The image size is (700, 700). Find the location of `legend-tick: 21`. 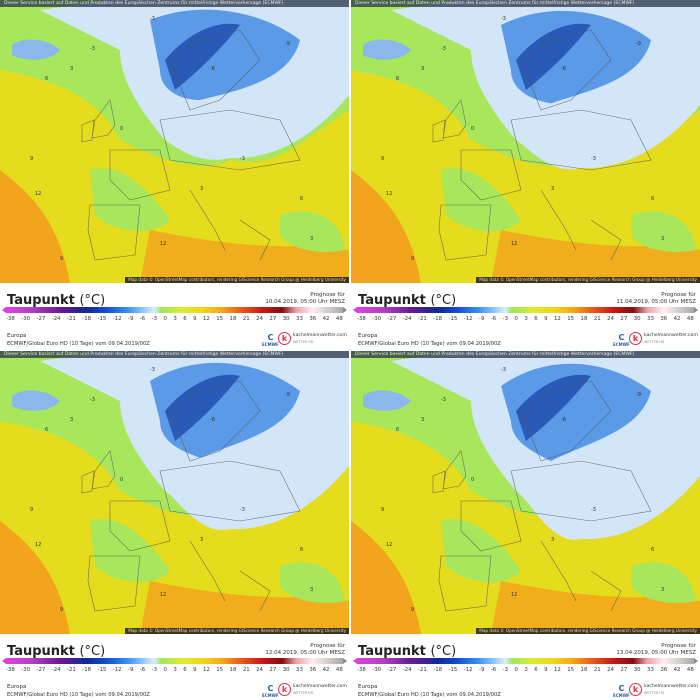

legend-tick: 21 is located at coordinates (597, 670).